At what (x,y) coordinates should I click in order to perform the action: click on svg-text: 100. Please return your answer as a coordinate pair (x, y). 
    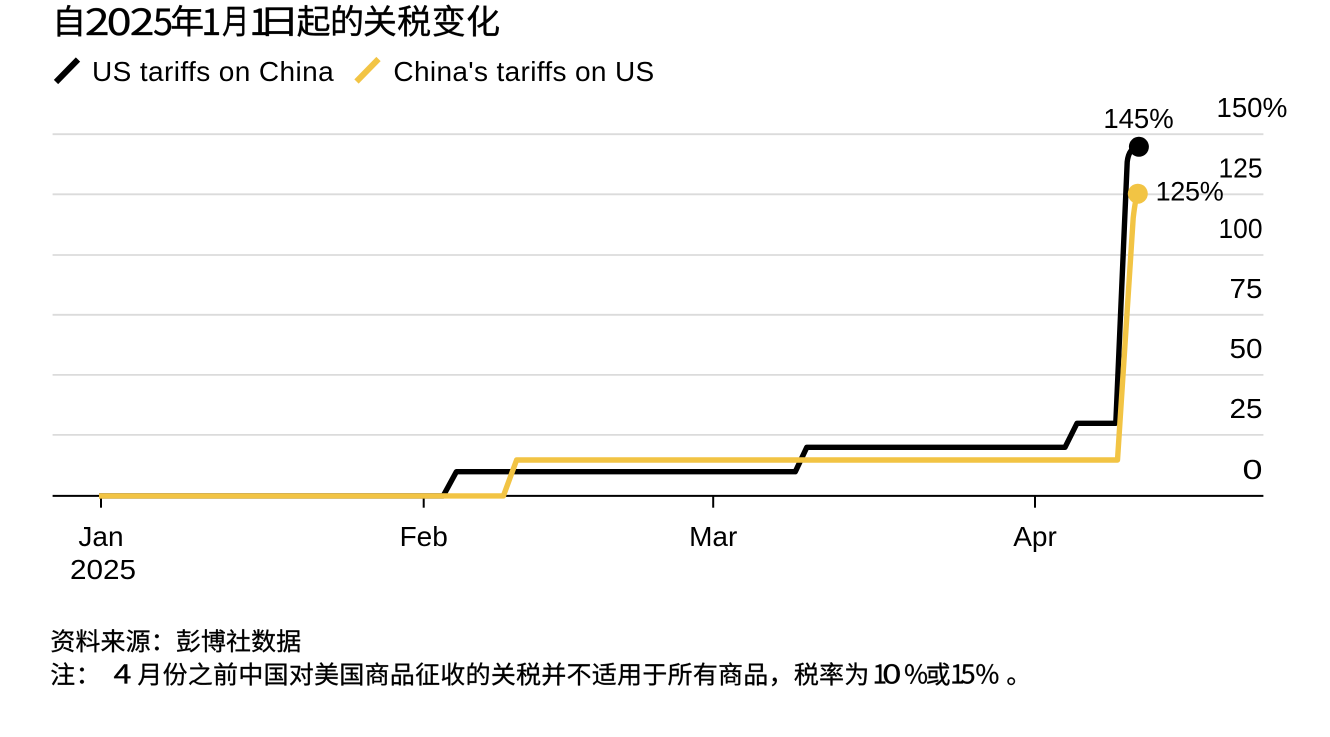
    Looking at the image, I should click on (1241, 228).